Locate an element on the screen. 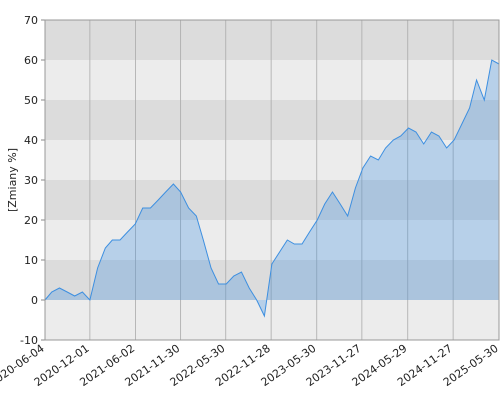 This screenshot has width=500, height=400. y-tick-label: 60 is located at coordinates (31, 60).